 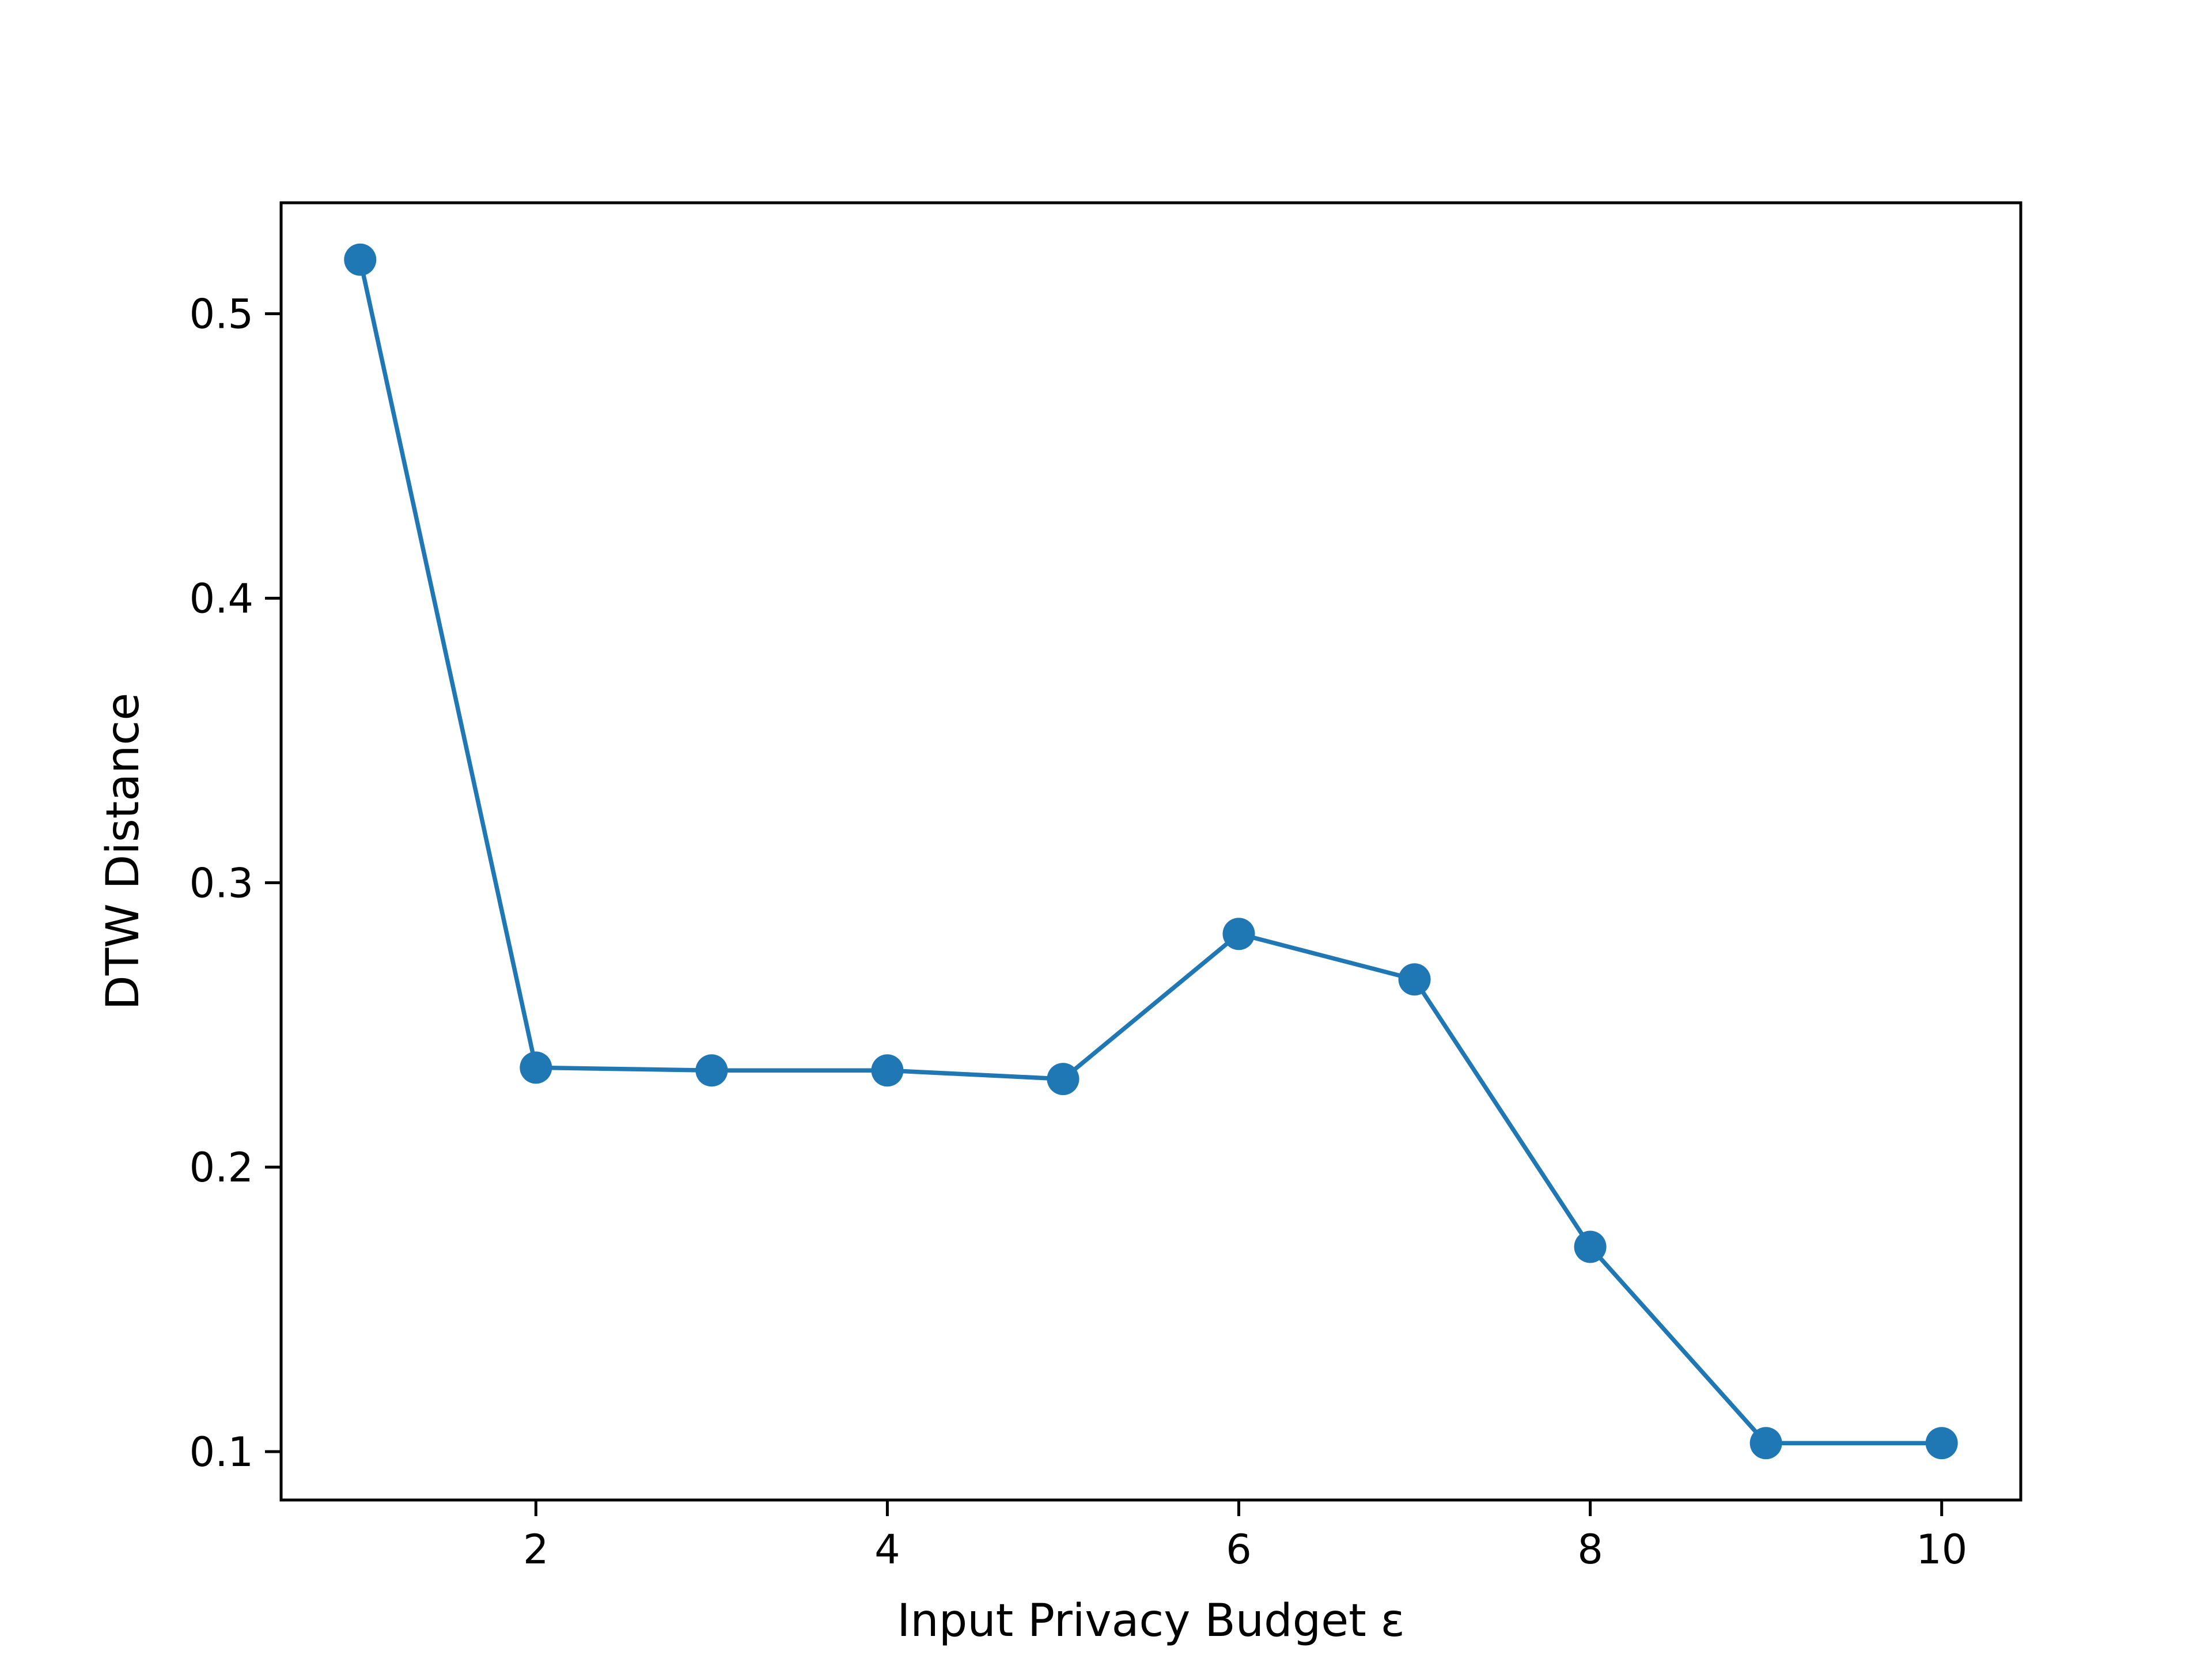 What do you see at coordinates (1239, 1549) in the screenshot?
I see `x-tick-label: 6` at bounding box center [1239, 1549].